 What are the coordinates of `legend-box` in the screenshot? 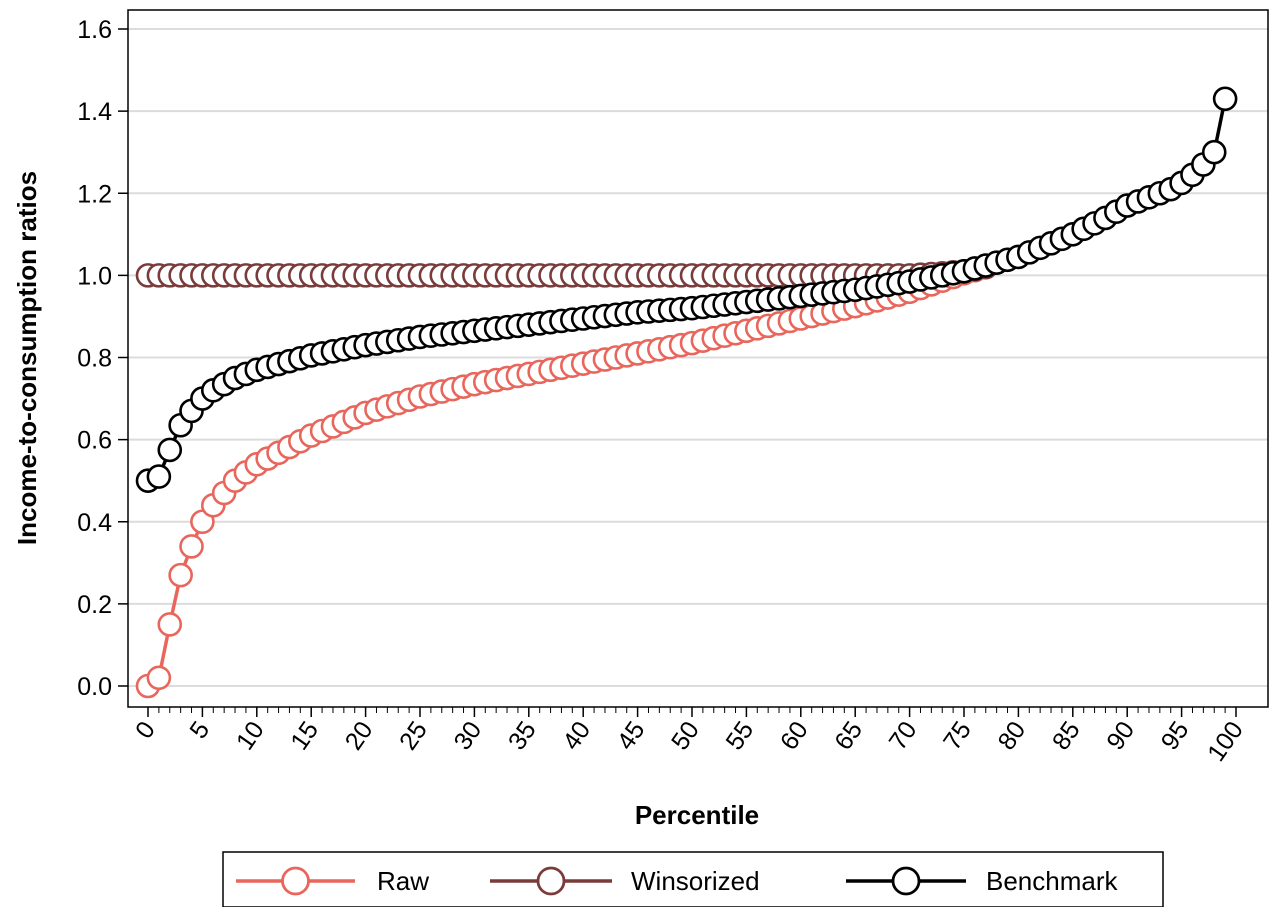 It's located at (693, 879).